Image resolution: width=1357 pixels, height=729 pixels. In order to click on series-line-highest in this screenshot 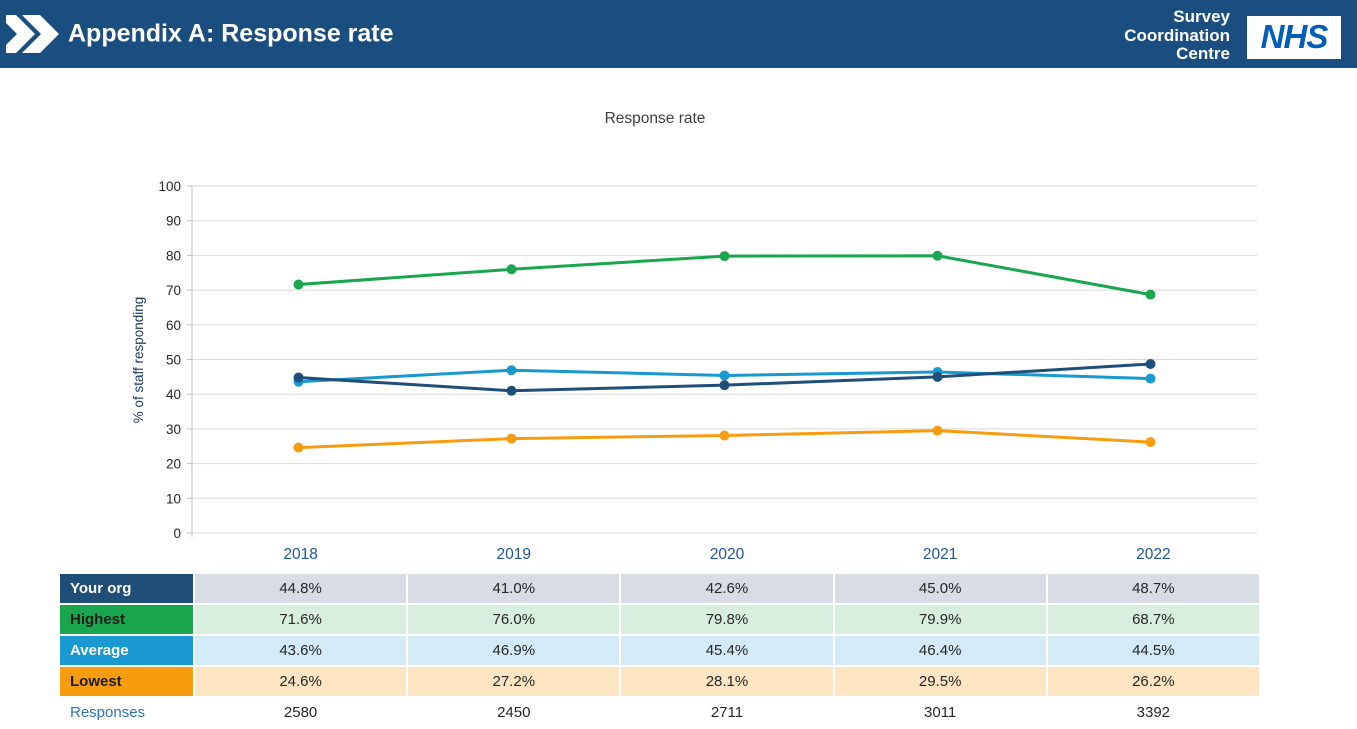, I will do `click(724, 275)`.